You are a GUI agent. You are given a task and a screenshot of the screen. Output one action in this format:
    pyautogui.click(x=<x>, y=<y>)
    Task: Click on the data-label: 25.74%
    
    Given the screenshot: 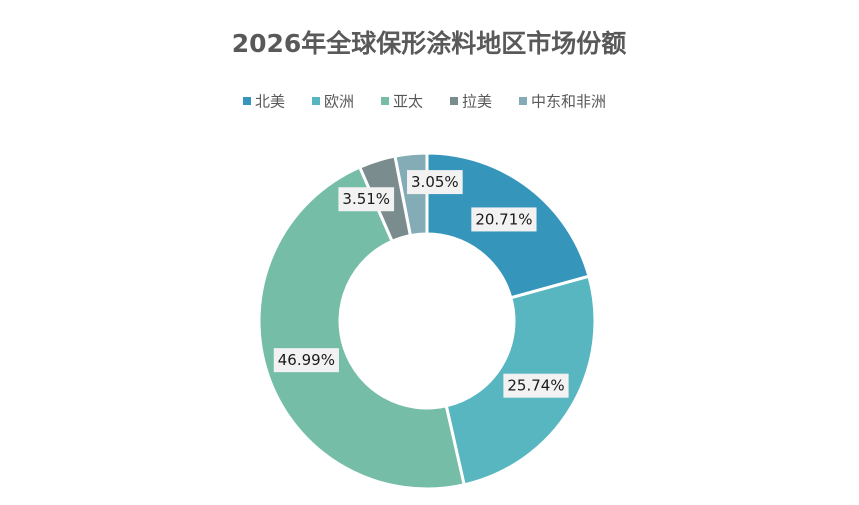 What is the action you would take?
    pyautogui.click(x=535, y=386)
    